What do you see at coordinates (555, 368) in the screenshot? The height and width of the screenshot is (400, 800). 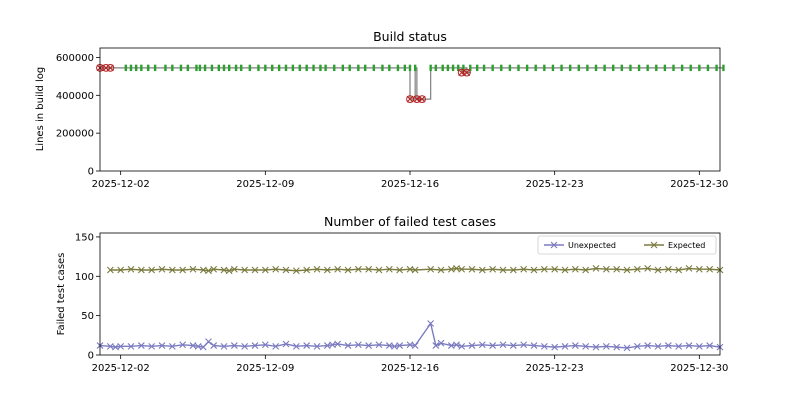 I see `x-tick-label: 2025-12-23` at bounding box center [555, 368].